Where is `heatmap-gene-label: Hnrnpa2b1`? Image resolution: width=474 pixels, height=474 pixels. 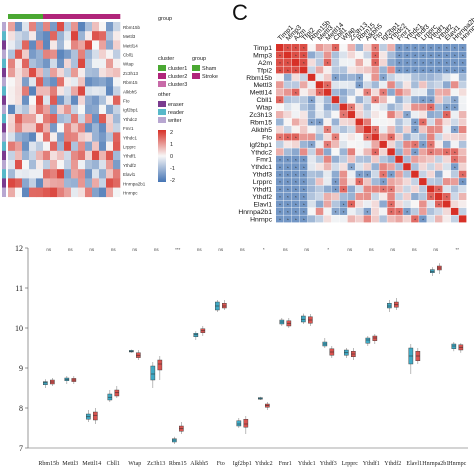 heatmap-gene-label: Hnrnpa2b1 is located at coordinates (134, 183).